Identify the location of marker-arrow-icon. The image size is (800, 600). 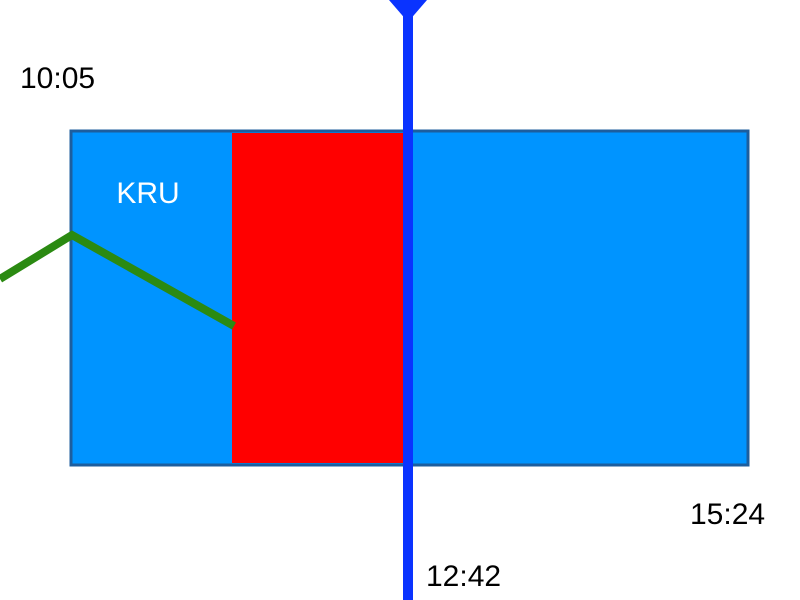
(408, 11).